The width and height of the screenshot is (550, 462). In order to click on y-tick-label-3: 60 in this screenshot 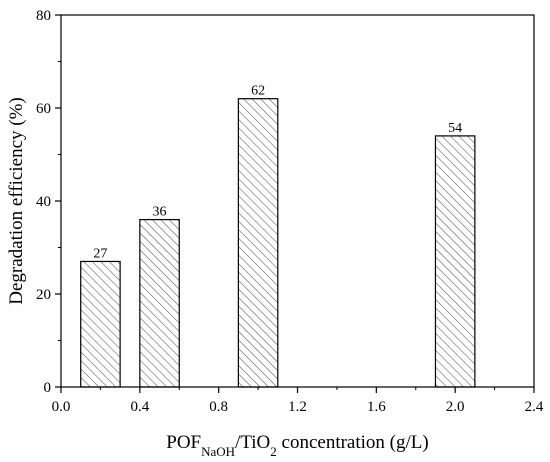, I will do `click(43, 109)`.